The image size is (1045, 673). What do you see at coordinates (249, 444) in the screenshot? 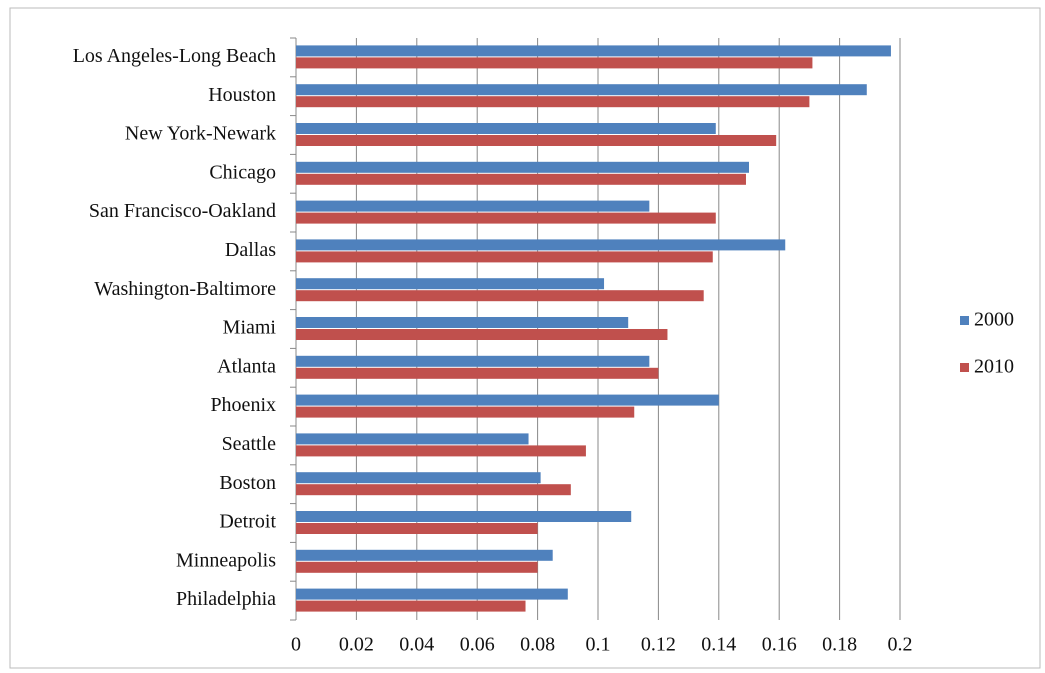
I see `y-tick-label: Seattle` at bounding box center [249, 444].